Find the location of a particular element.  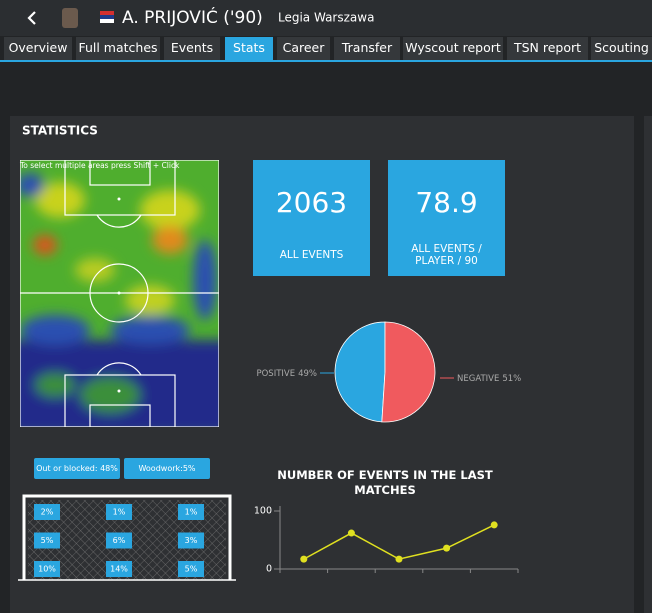

y-tick-label: 0 is located at coordinates (269, 569).